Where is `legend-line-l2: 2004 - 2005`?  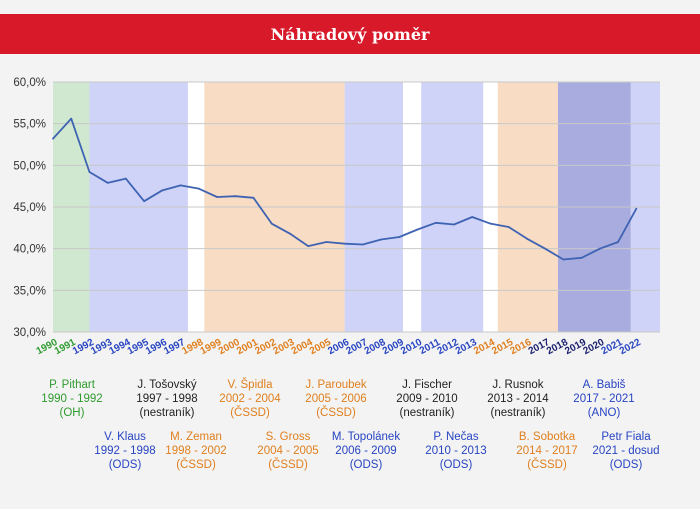 legend-line-l2: 2004 - 2005 is located at coordinates (288, 451).